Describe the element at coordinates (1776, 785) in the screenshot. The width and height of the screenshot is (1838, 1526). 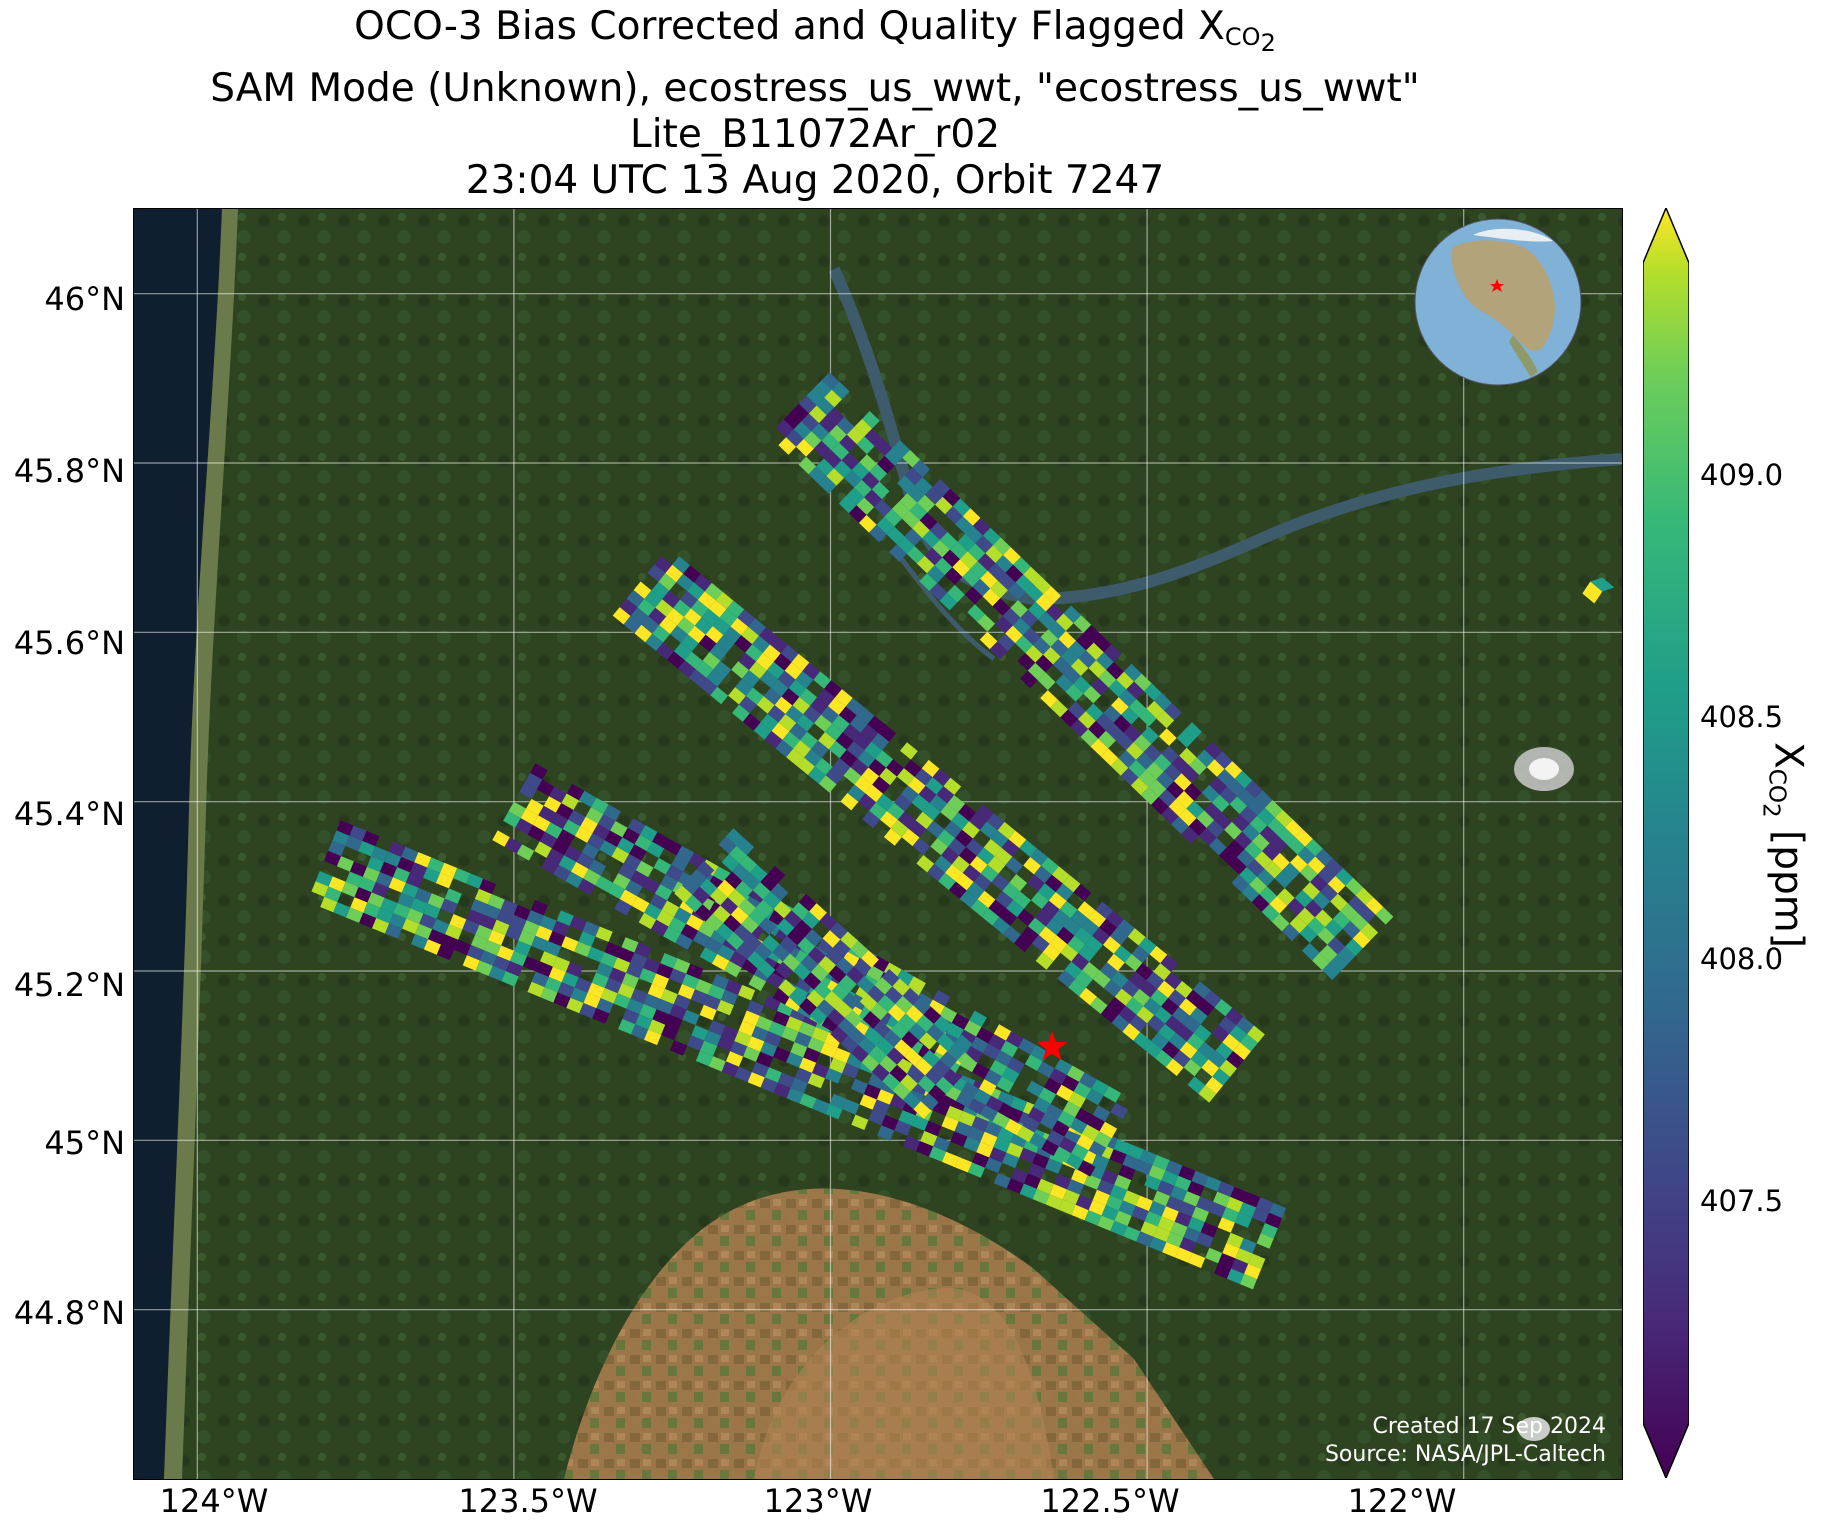
I see `colorbar-label-sub: CO` at that location.